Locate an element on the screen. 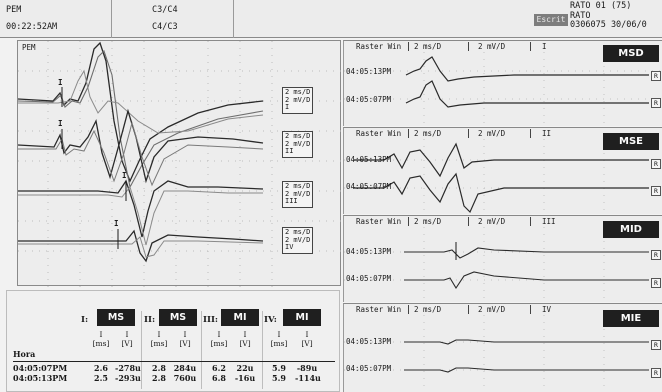 This screenshot has width=662, height=392. ch2-time-scale: 2 ms/D is located at coordinates (298, 136).